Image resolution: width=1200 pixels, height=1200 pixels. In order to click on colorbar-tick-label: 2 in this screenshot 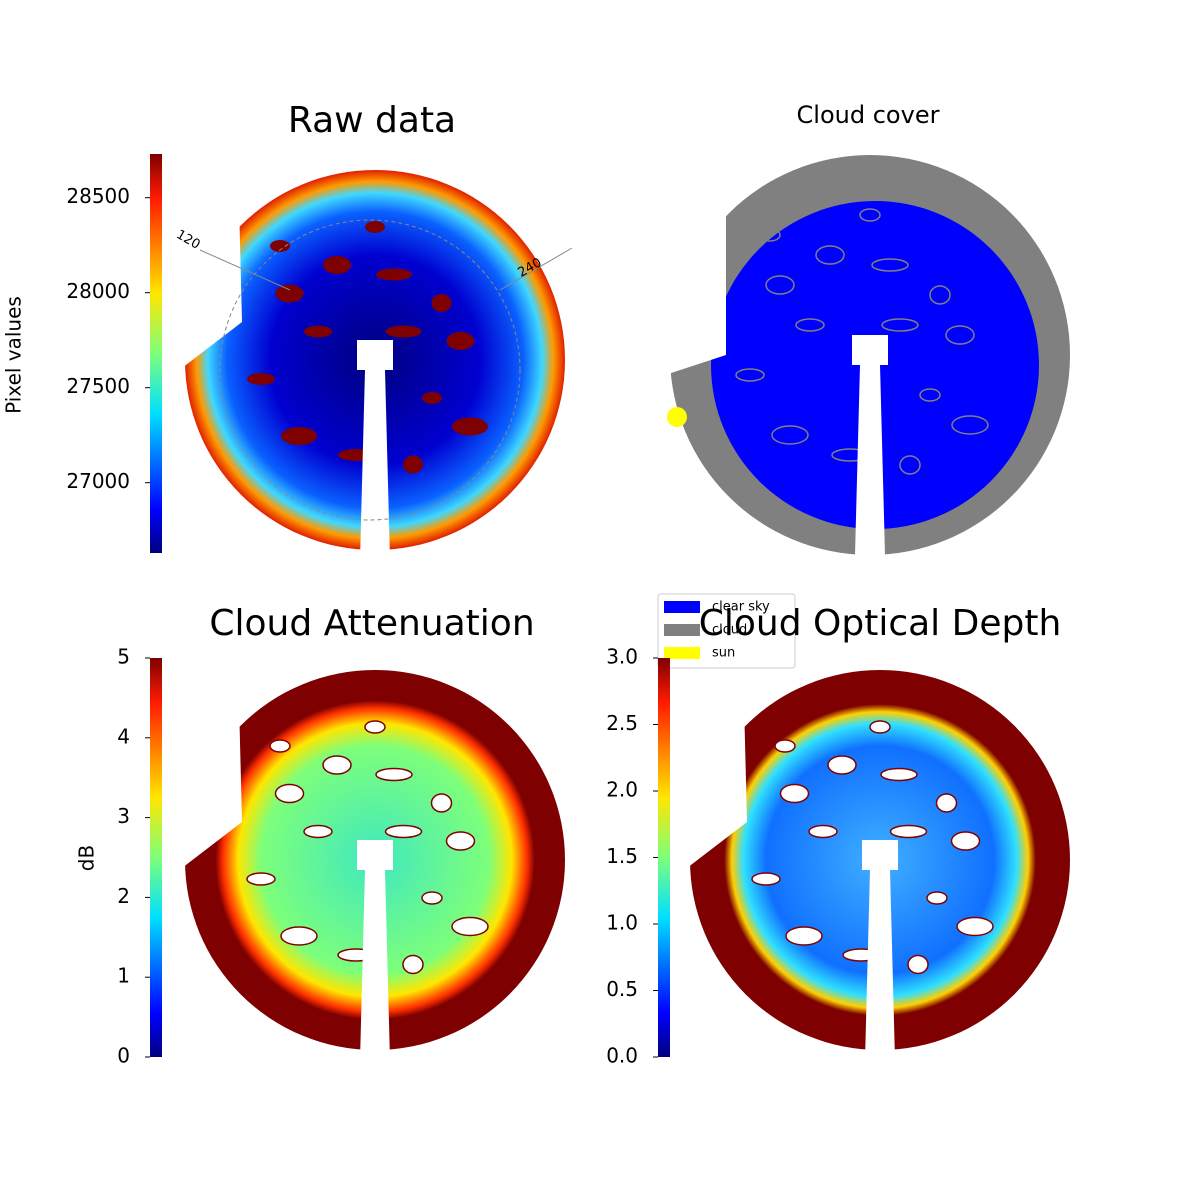, I will do `click(123, 896)`.